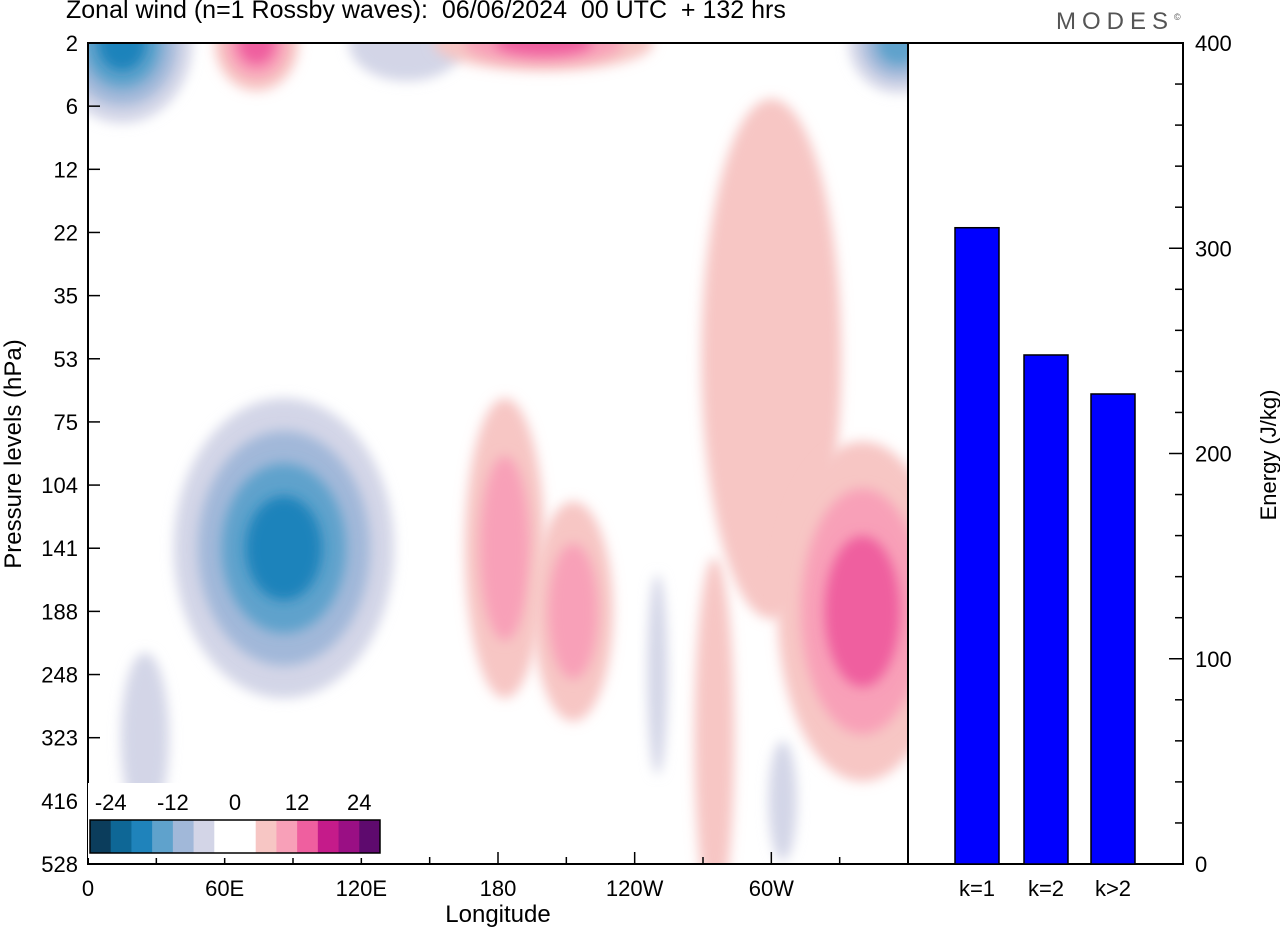 This screenshot has width=1280, height=930. I want to click on level-tick-label: 323, so click(59, 738).